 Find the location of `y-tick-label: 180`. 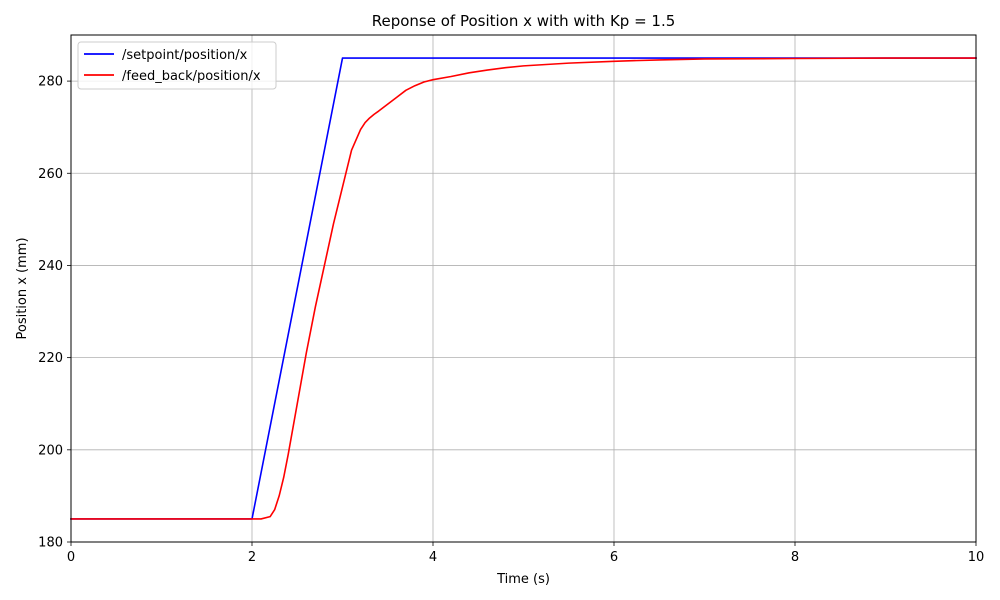

y-tick-label: 180 is located at coordinates (50, 543).